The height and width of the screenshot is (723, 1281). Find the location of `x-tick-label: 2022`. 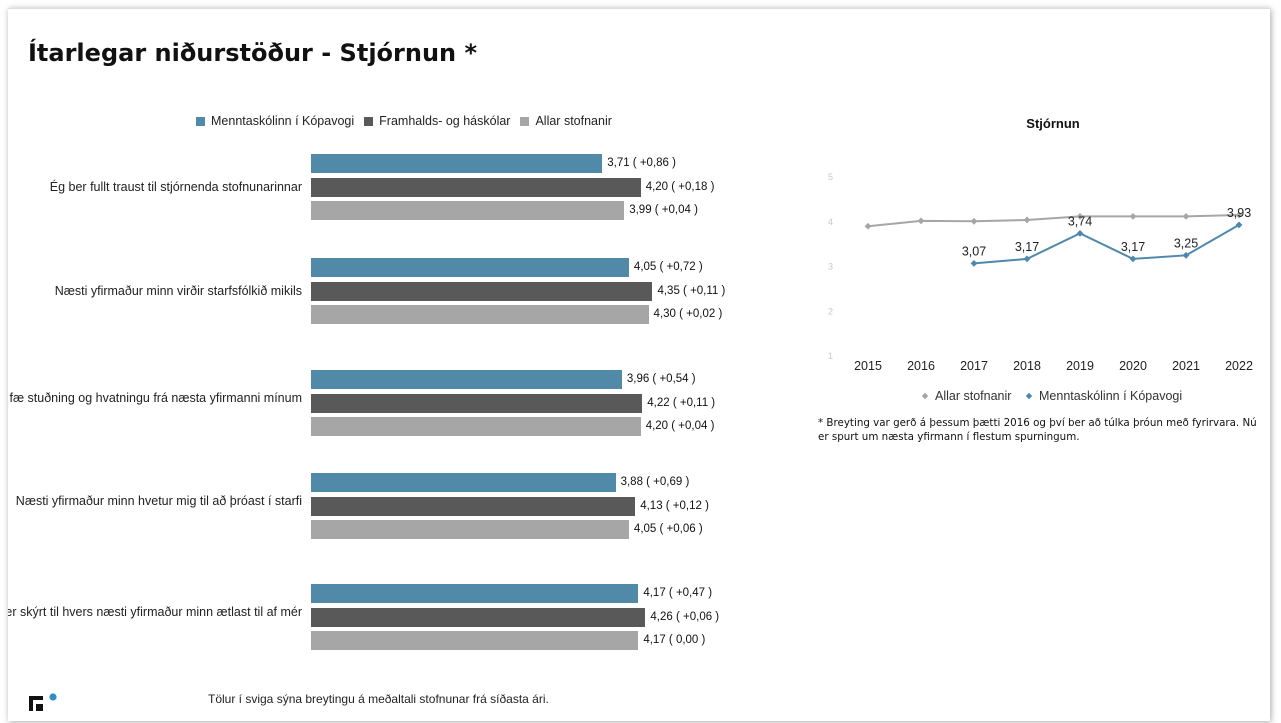

x-tick-label: 2022 is located at coordinates (1239, 366).